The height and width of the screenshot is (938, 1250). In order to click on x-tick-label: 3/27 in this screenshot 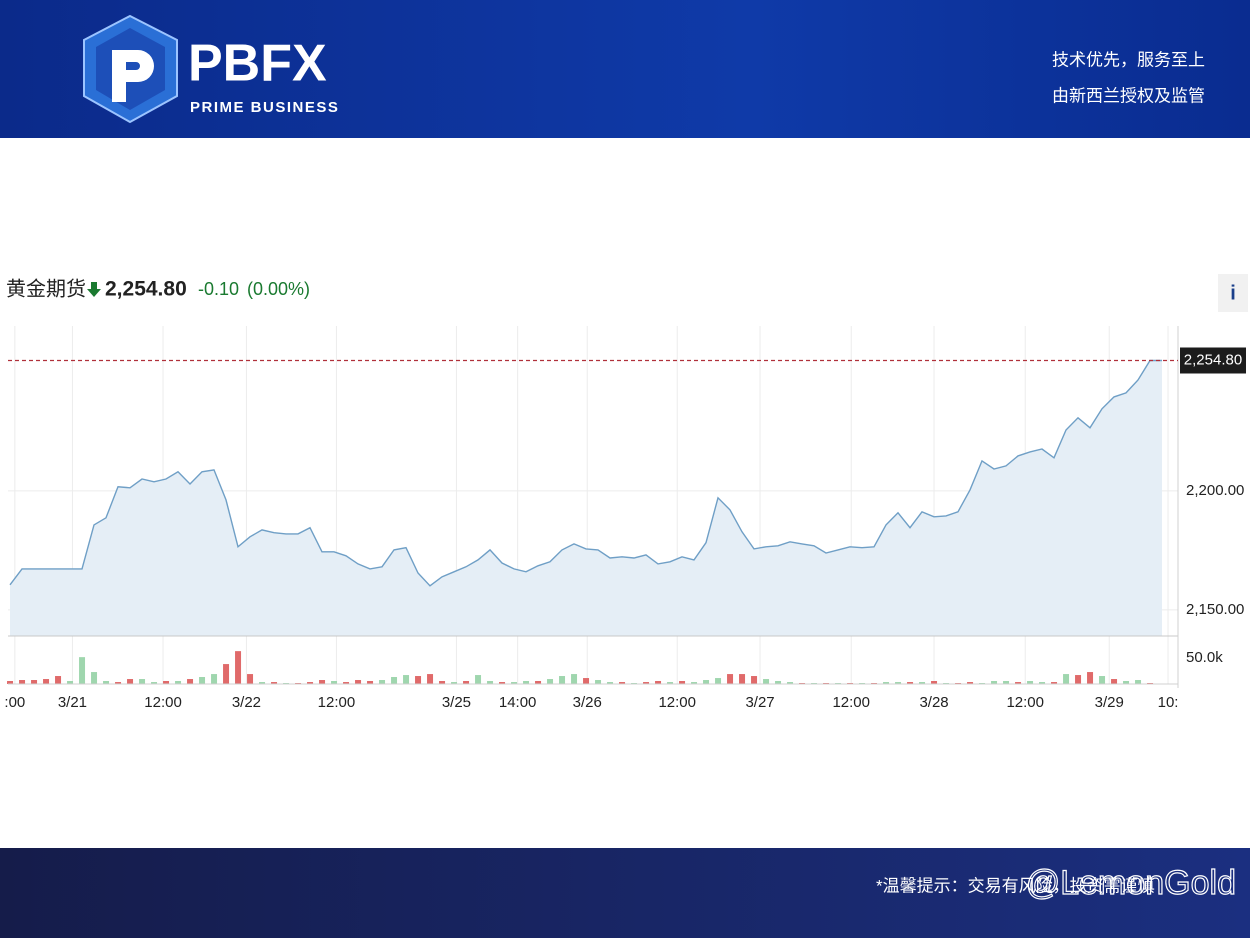, I will do `click(759, 702)`.